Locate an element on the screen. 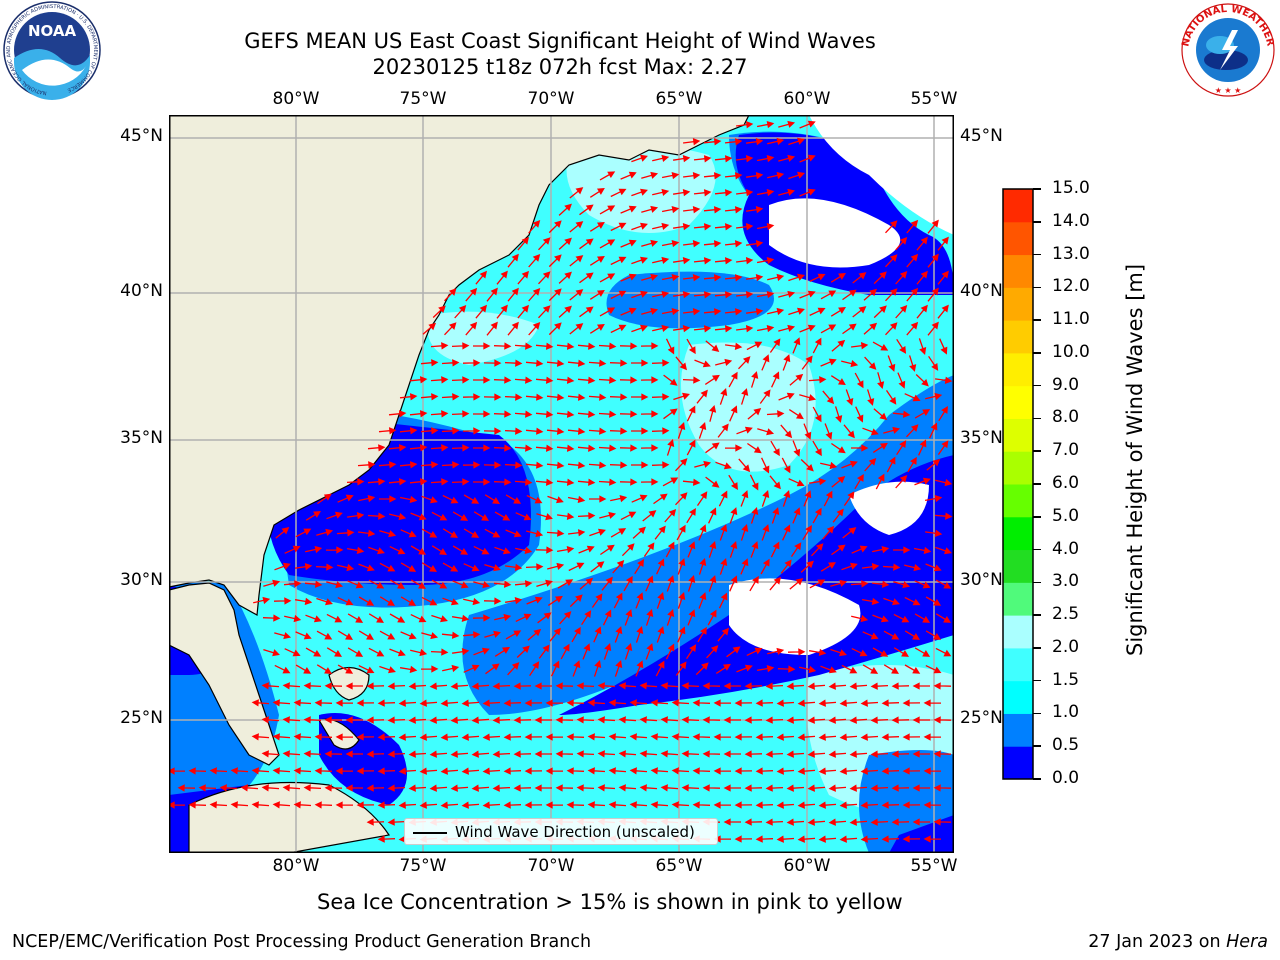 This screenshot has width=1280, height=960. colorbar-segment is located at coordinates (1018, 271).